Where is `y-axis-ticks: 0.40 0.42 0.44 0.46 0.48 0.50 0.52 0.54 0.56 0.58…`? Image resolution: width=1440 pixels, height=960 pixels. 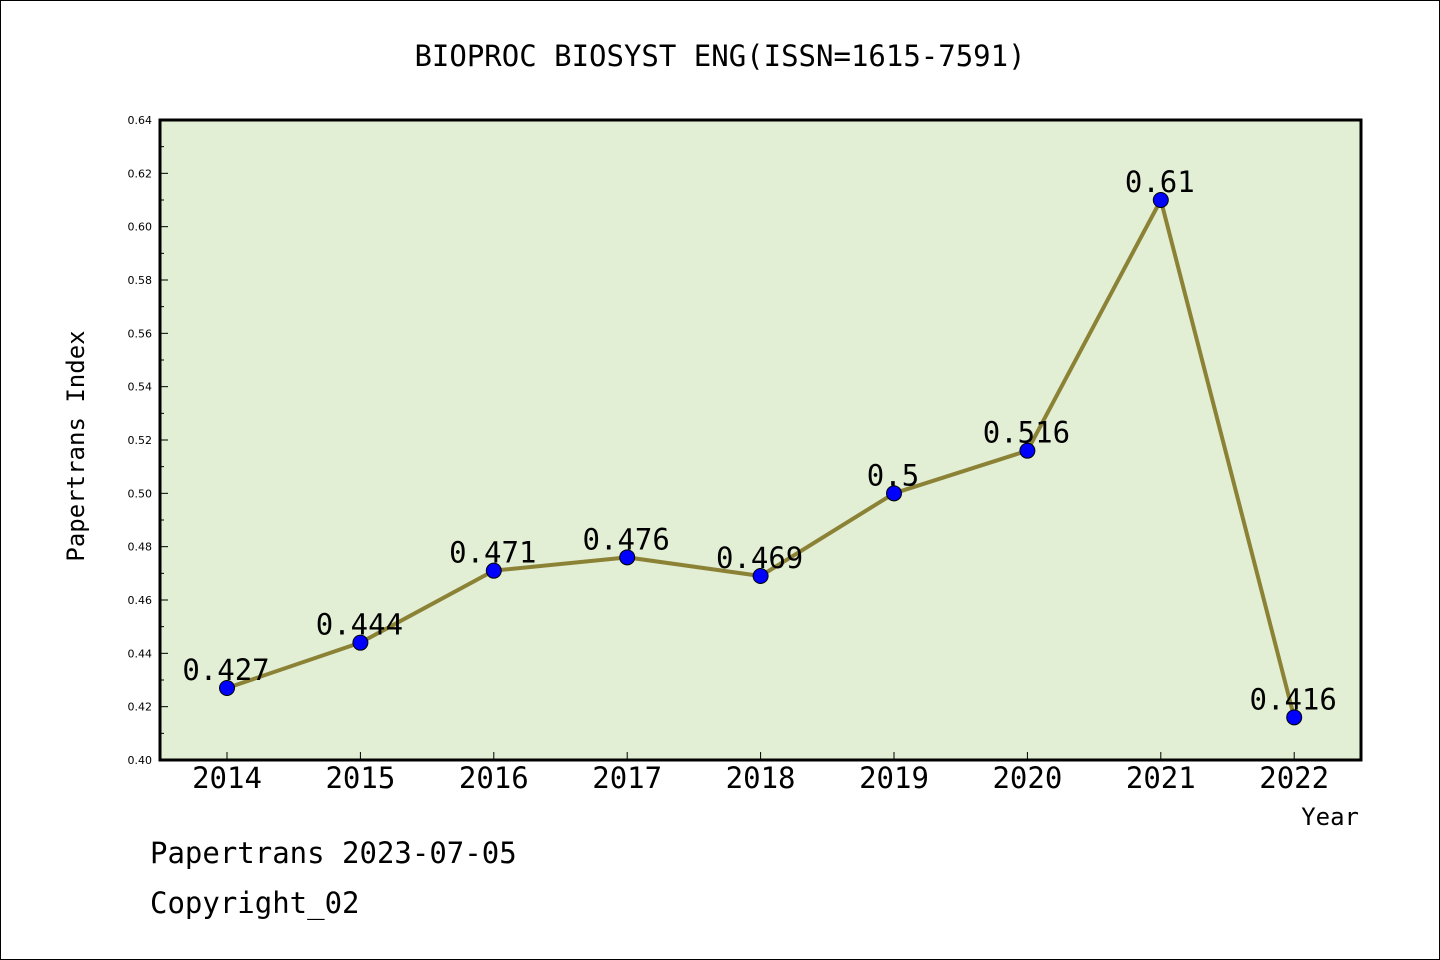 y-axis-ticks: 0.40 0.42 0.44 0.46 0.48 0.50 0.52 0.54 0.56 0.58… is located at coordinates (148, 440).